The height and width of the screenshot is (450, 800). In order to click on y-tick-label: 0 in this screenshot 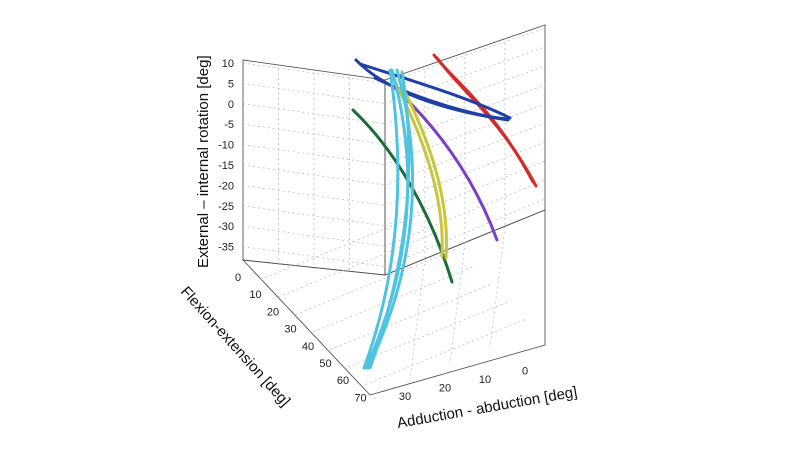, I will do `click(238, 278)`.